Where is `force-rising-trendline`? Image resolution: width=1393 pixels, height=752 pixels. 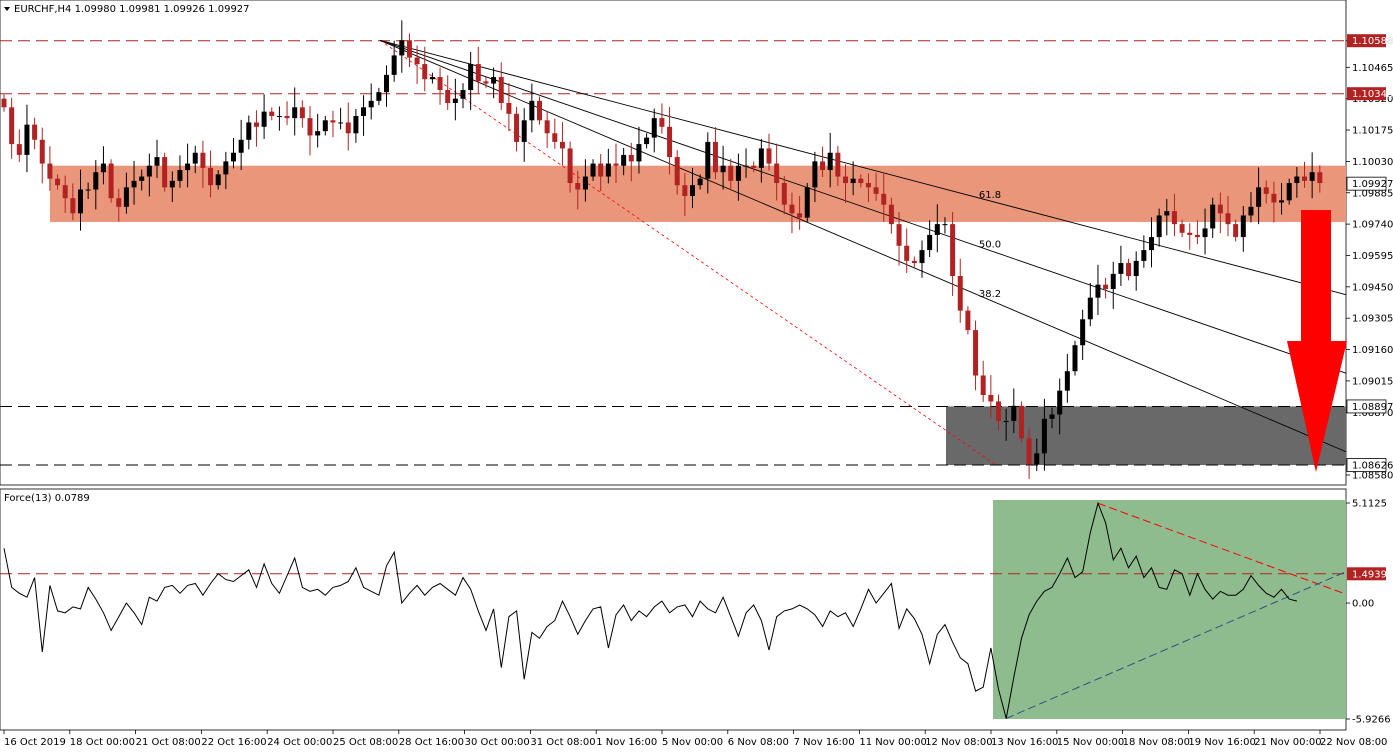
force-rising-trendline is located at coordinates (1176, 645).